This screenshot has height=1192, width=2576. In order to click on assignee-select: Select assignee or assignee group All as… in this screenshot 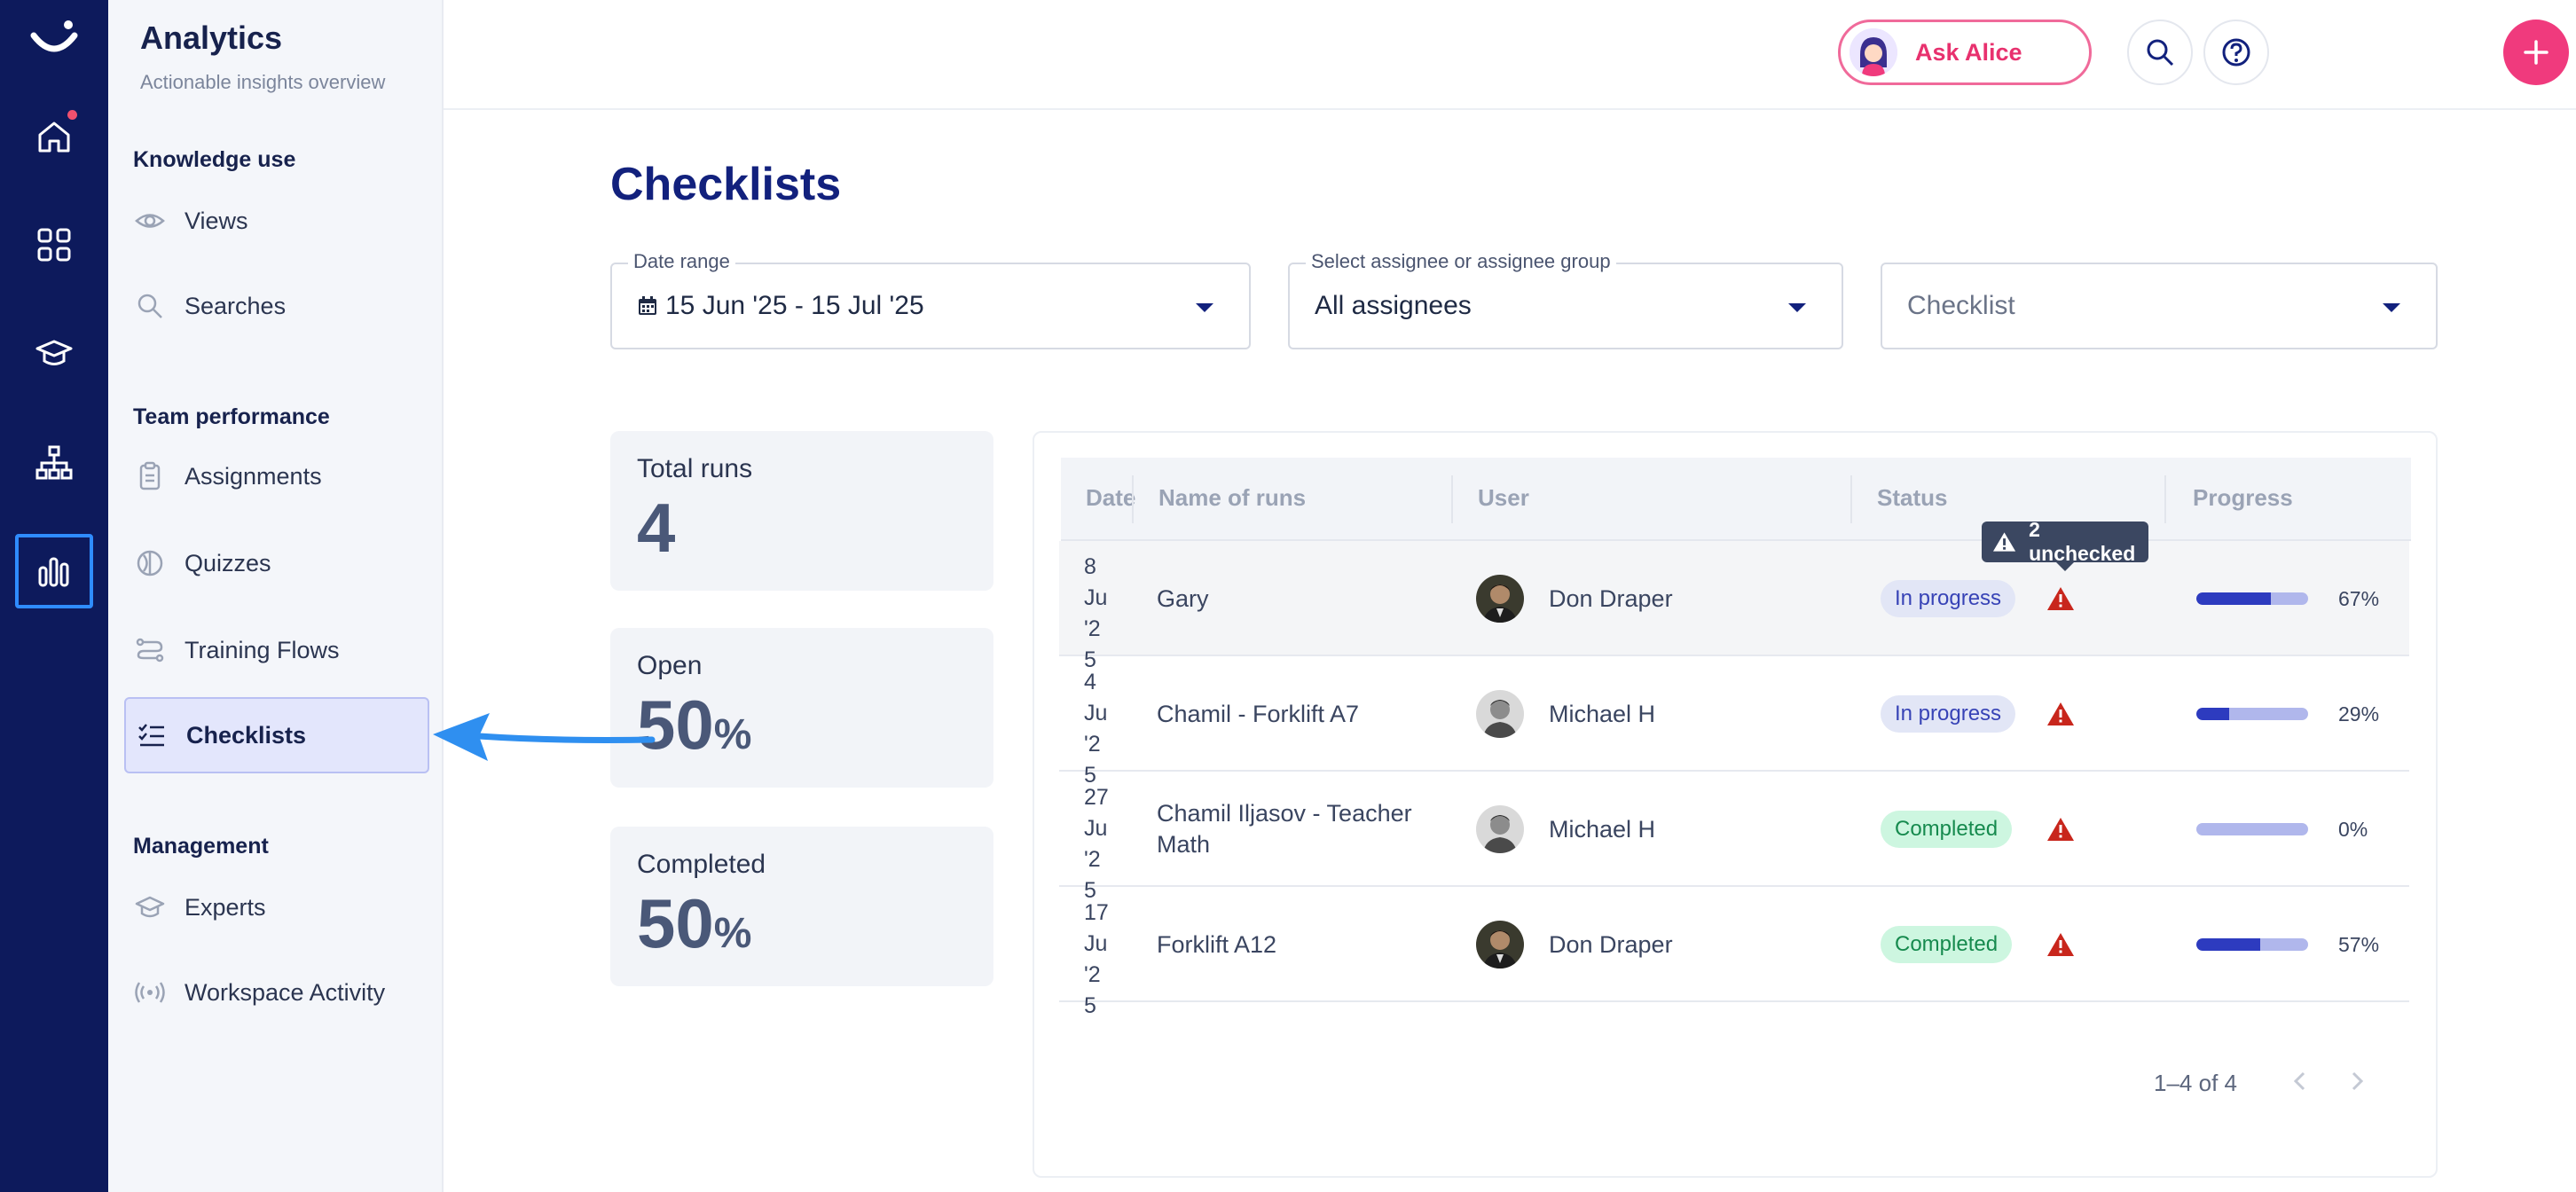, I will do `click(1565, 299)`.